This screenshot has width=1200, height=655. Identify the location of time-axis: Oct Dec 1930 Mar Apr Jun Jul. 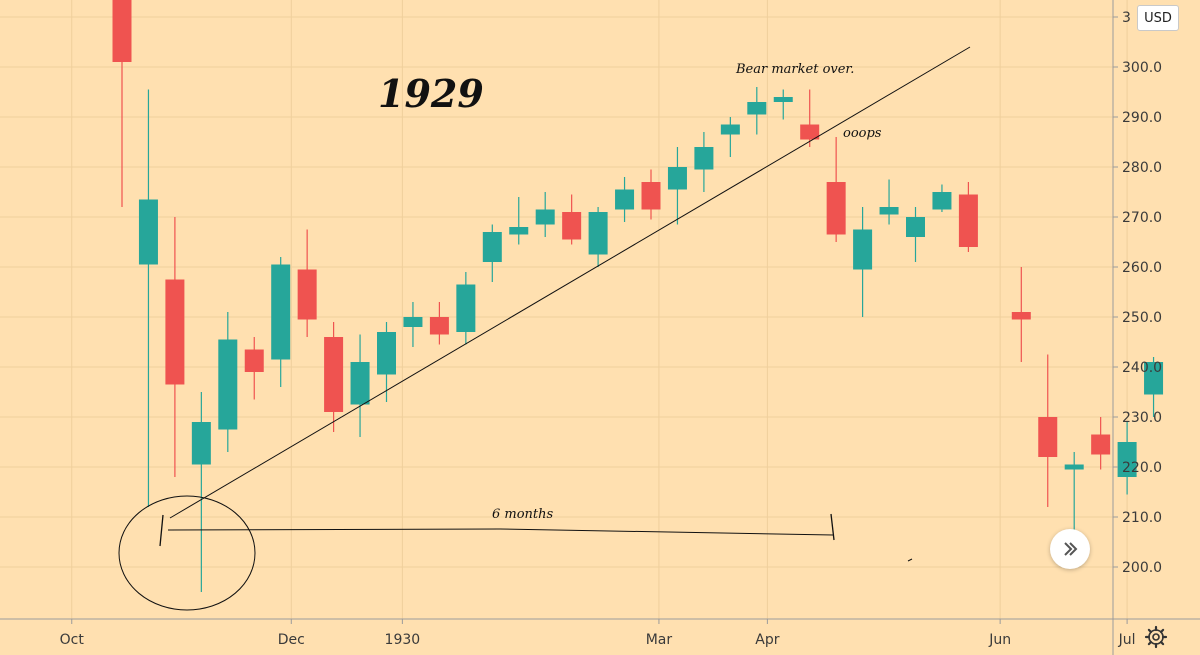
(598, 633).